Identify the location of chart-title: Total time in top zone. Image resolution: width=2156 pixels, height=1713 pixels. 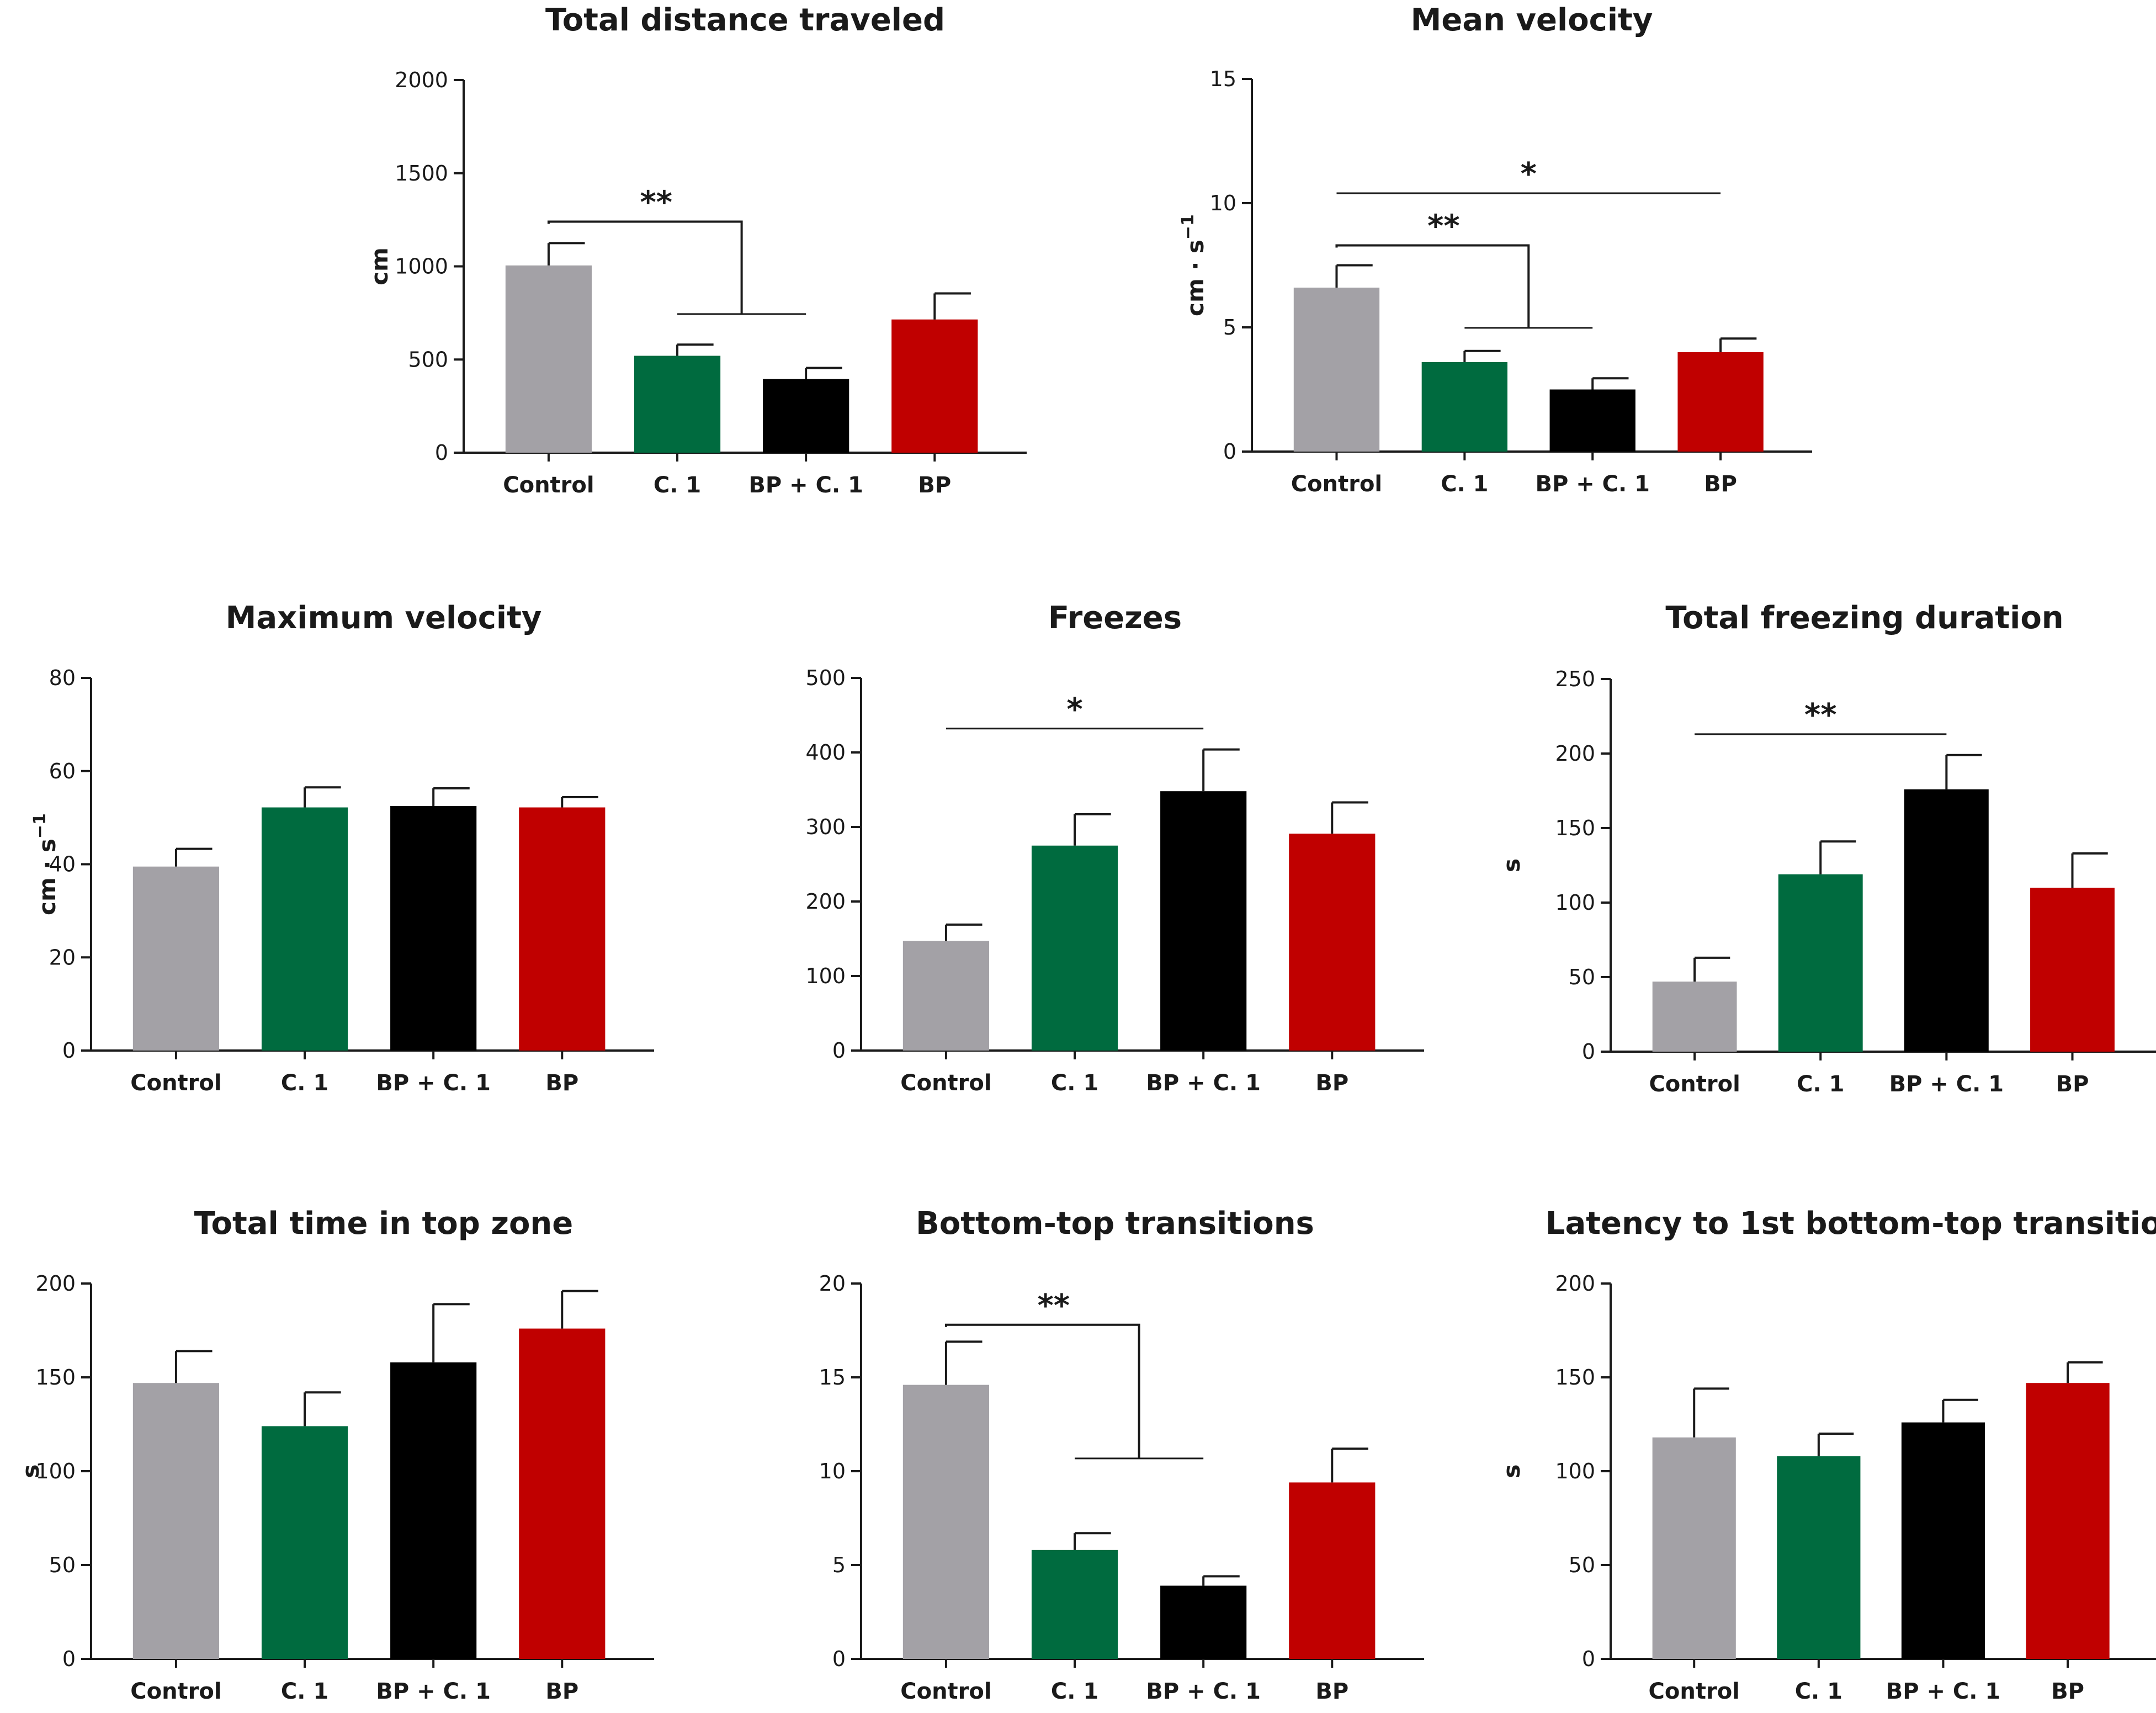
(383, 1224).